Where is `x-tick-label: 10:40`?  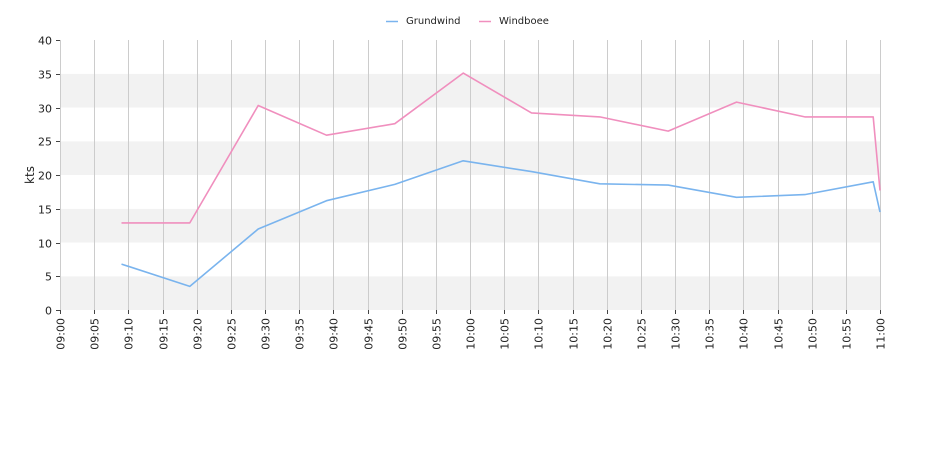
x-tick-label: 10:40 is located at coordinates (744, 334).